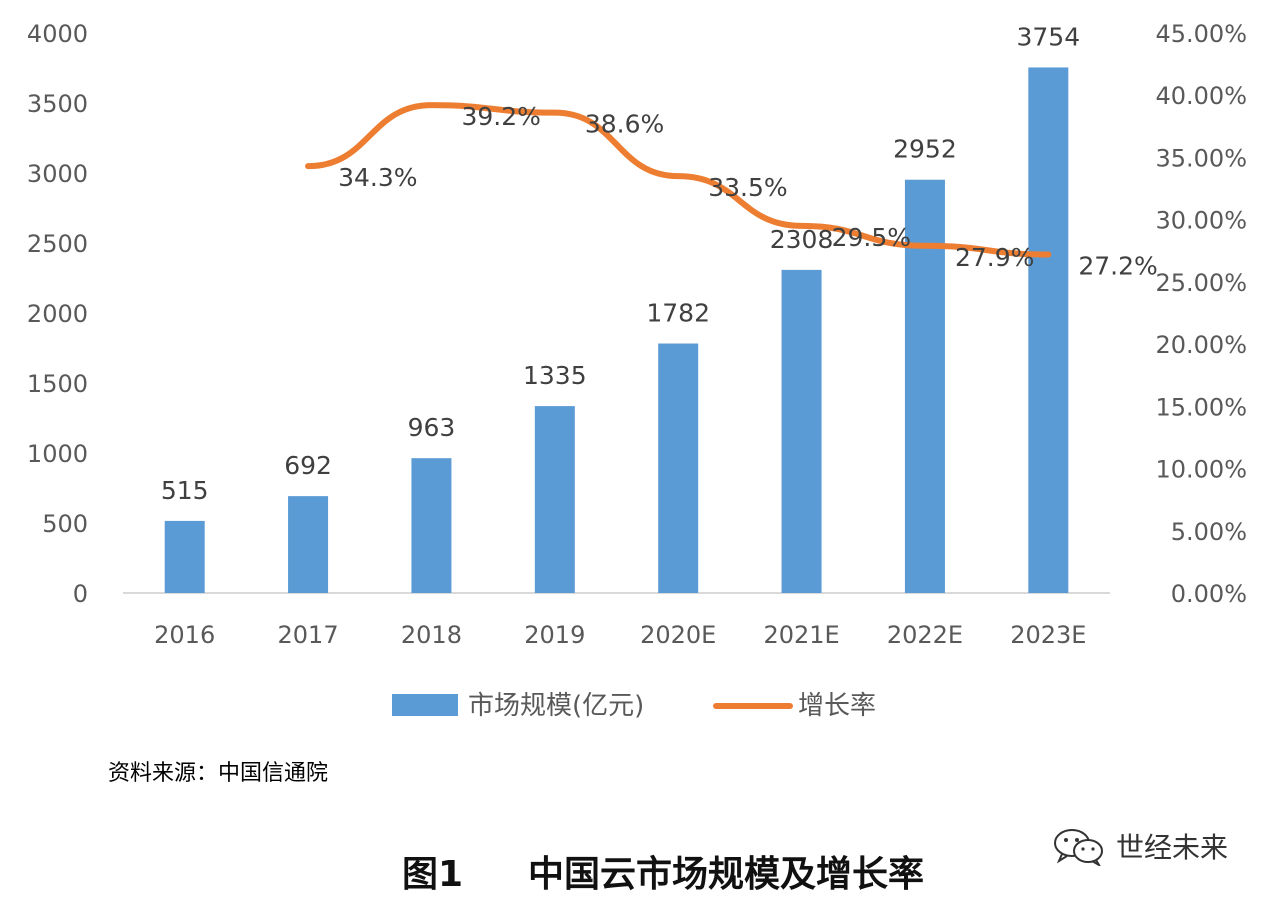 Image resolution: width=1284 pixels, height=902 pixels. I want to click on left-axis-tick-label: 3000, so click(57, 174).